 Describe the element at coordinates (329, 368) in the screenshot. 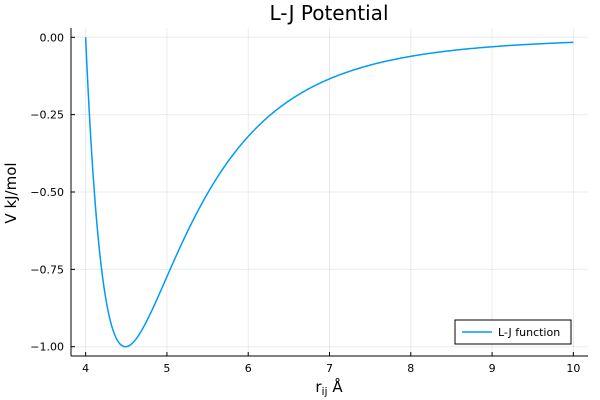

I see `x-tick-label-3: 7` at that location.